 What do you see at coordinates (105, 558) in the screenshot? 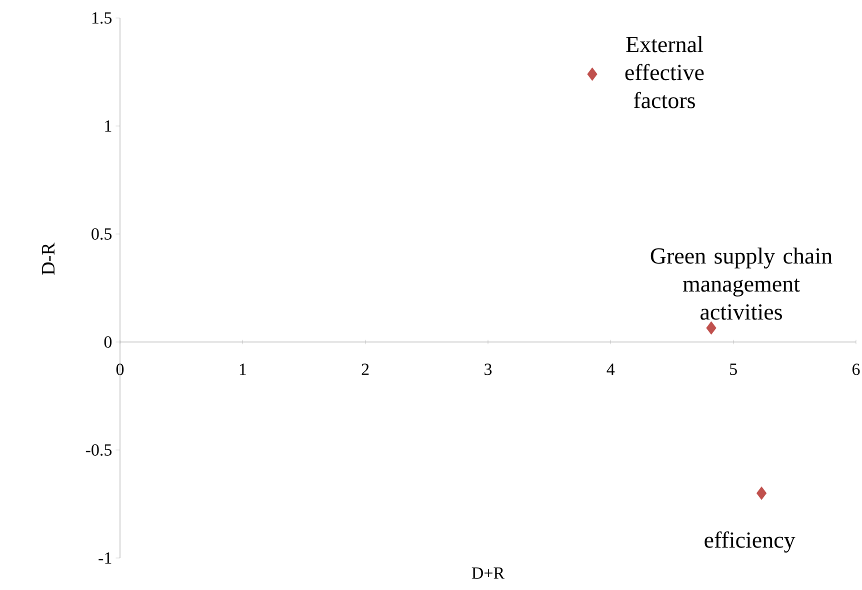
I see `y-tick-label: -1` at bounding box center [105, 558].